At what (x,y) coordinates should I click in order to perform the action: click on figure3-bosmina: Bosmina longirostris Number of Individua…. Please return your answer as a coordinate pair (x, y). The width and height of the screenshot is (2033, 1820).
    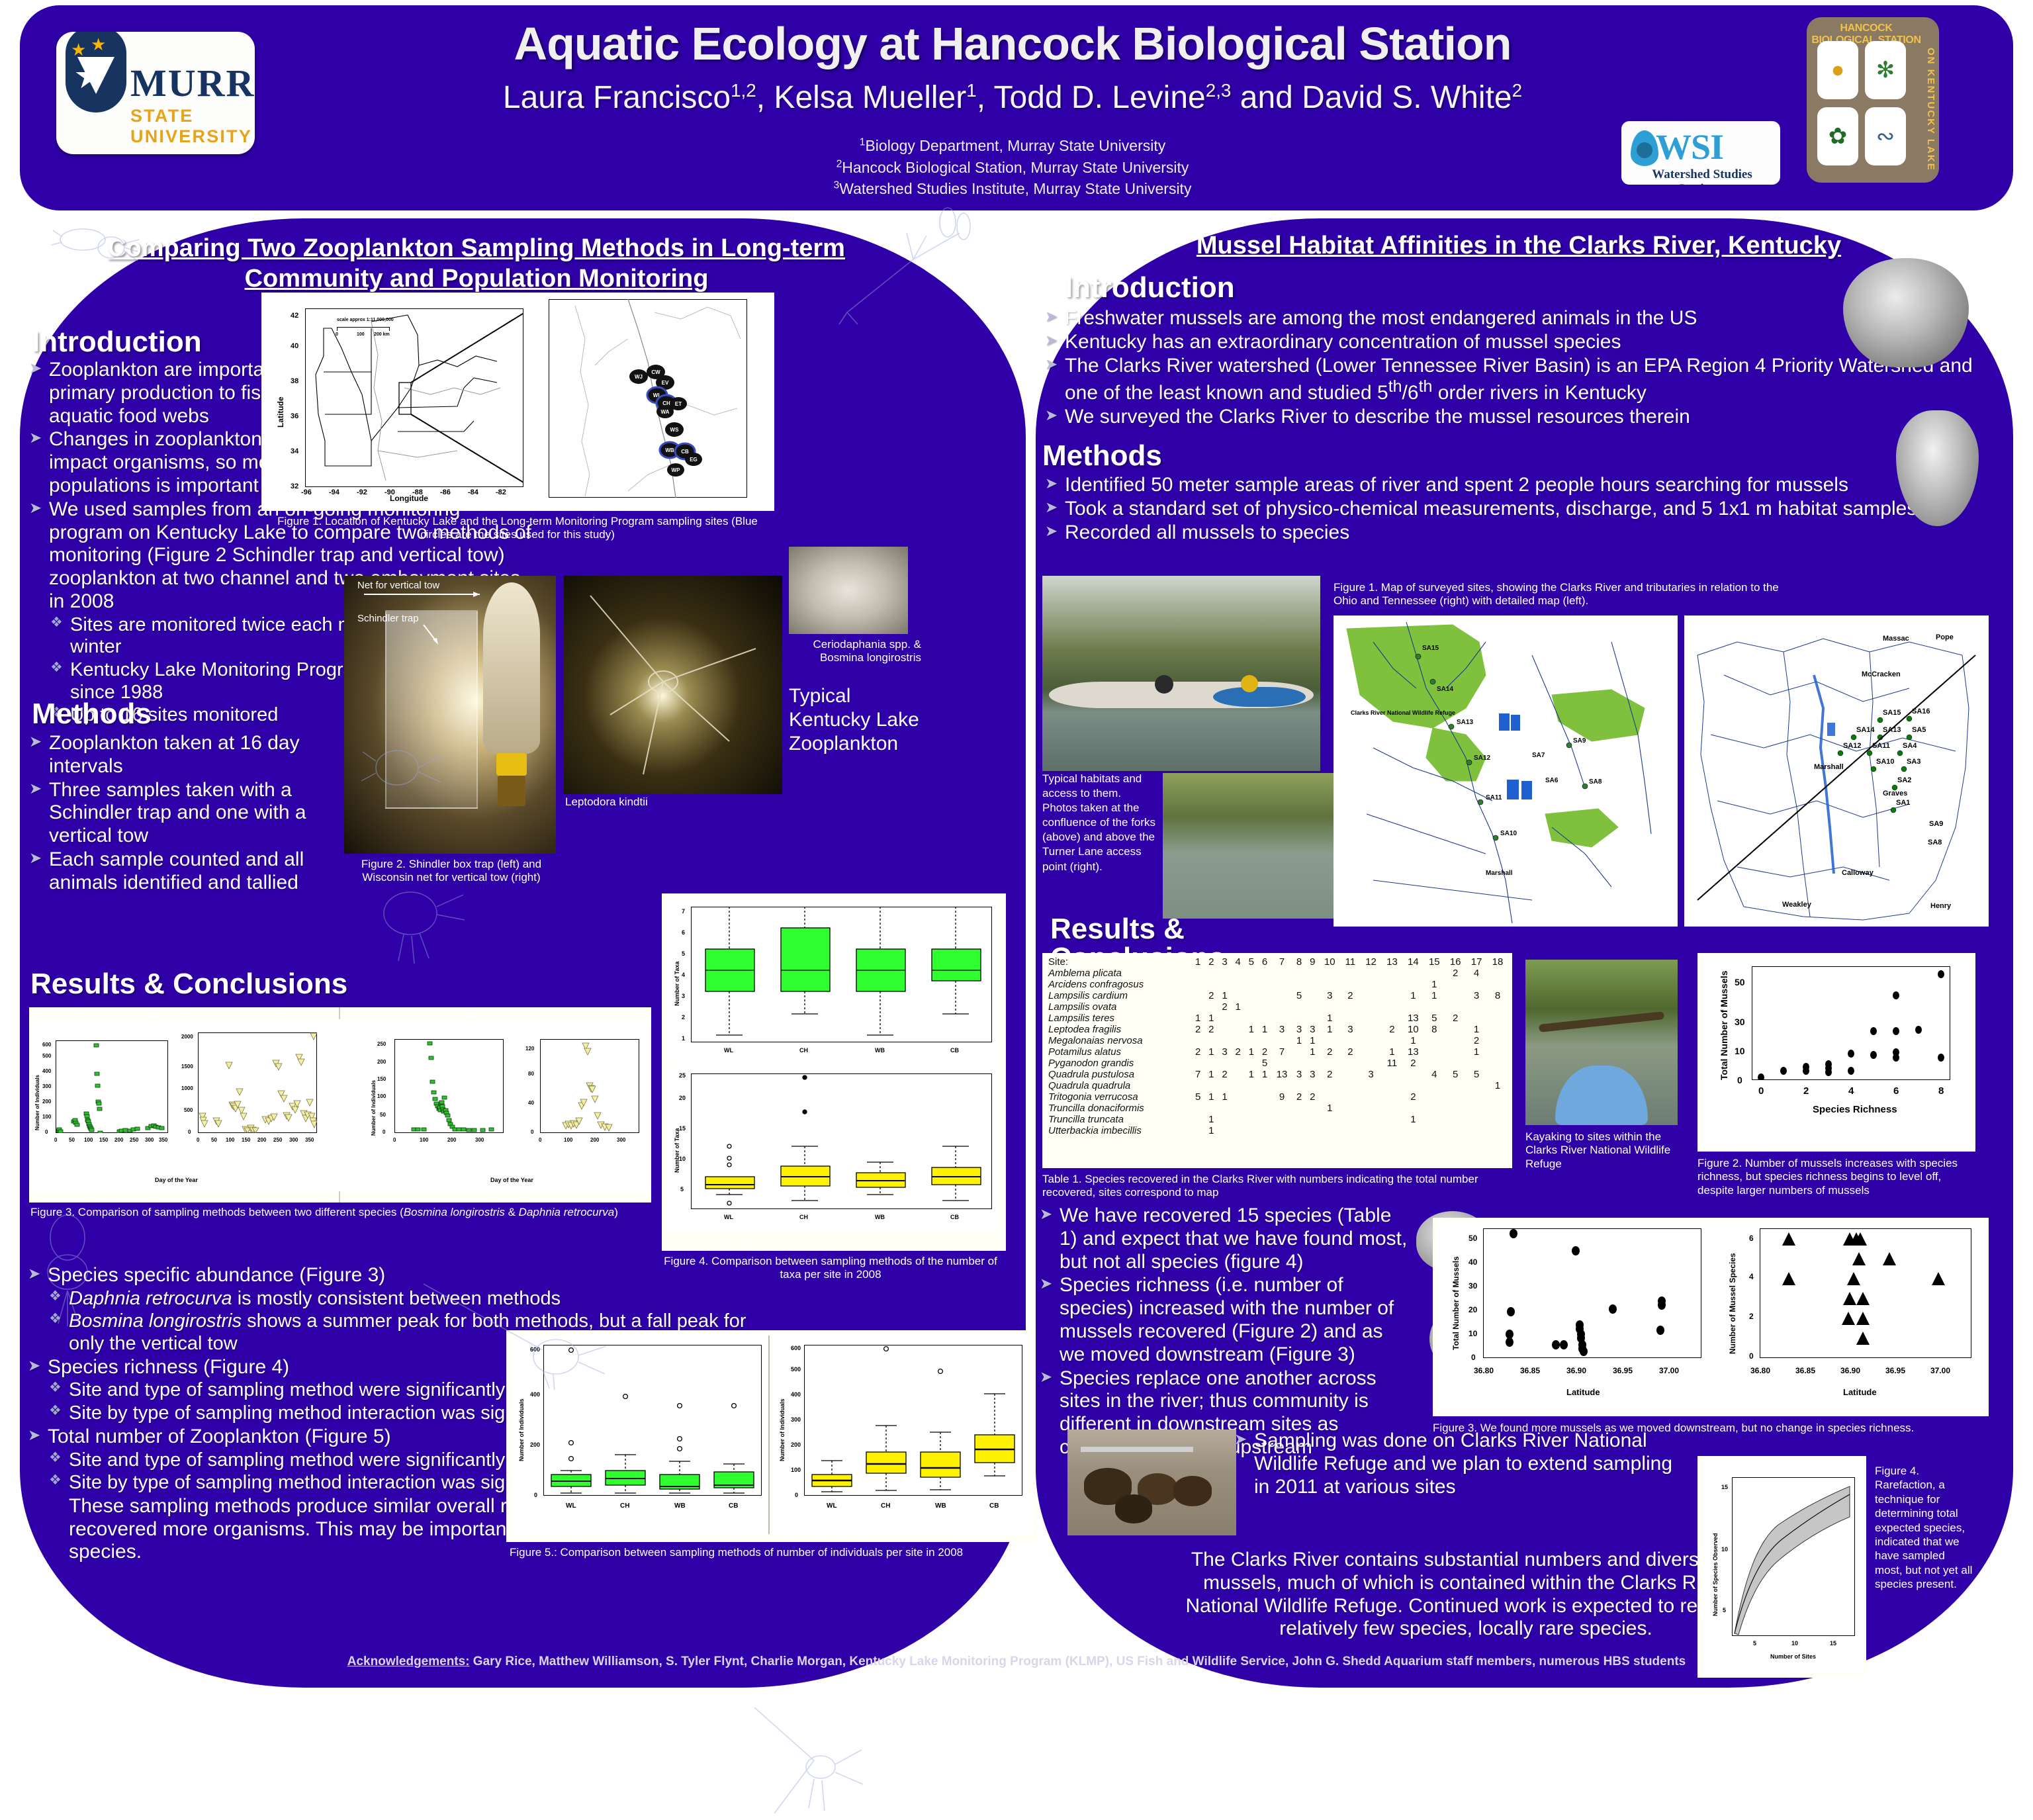
    Looking at the image, I should click on (184, 1105).